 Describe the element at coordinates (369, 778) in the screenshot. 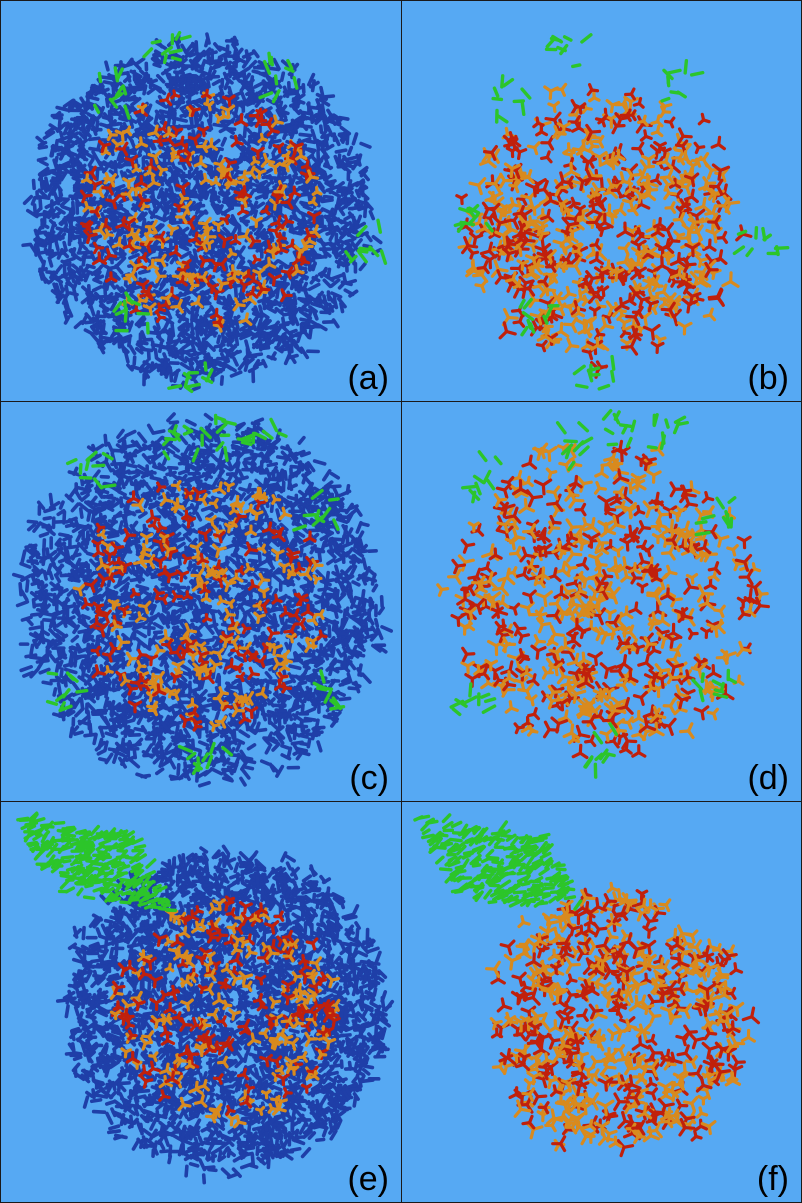

I see `panel-label-c: (c)` at that location.